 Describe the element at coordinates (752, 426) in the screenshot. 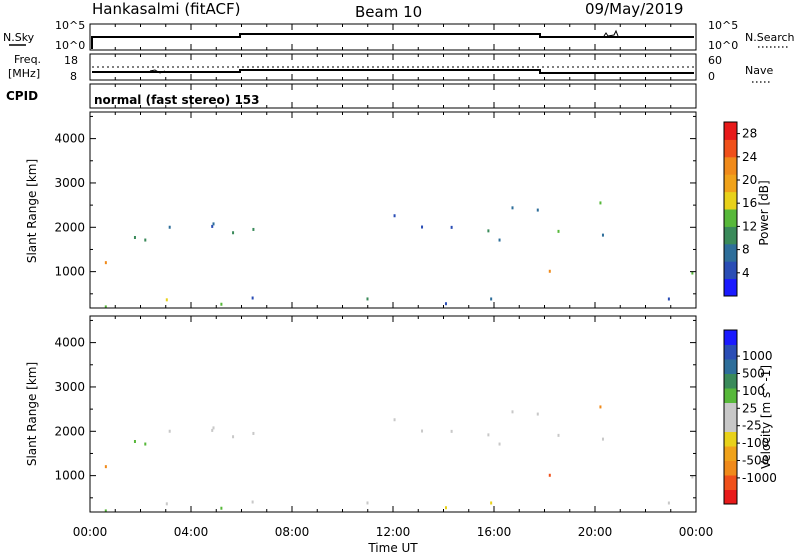

I see `velocity-colorbar-tick: -25` at that location.